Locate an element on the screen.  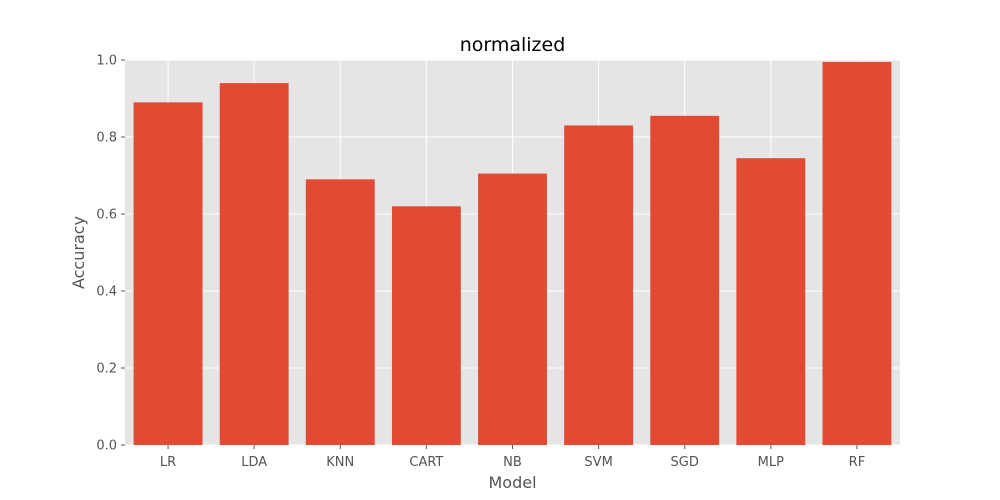
y-tick-label: 0.6 is located at coordinates (106, 215).